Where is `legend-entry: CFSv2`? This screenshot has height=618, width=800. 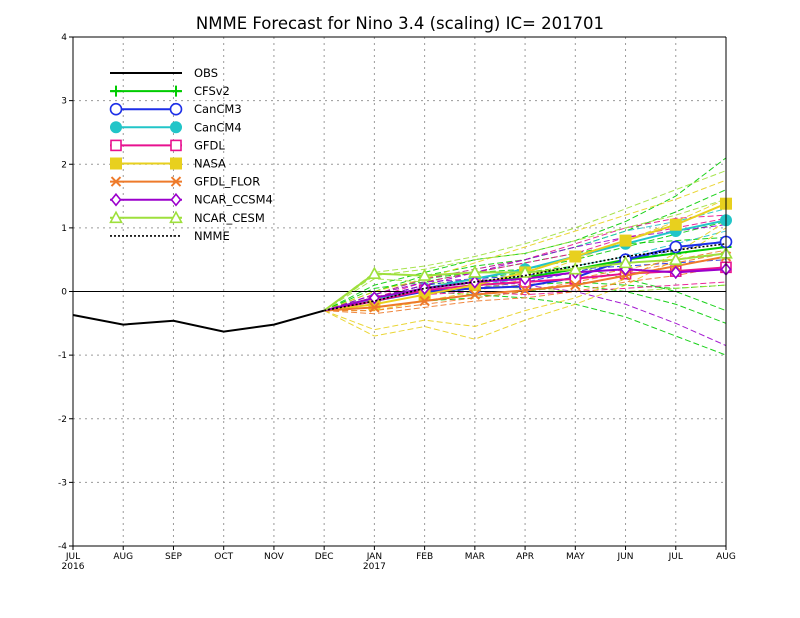 legend-entry: CFSv2 is located at coordinates (170, 91).